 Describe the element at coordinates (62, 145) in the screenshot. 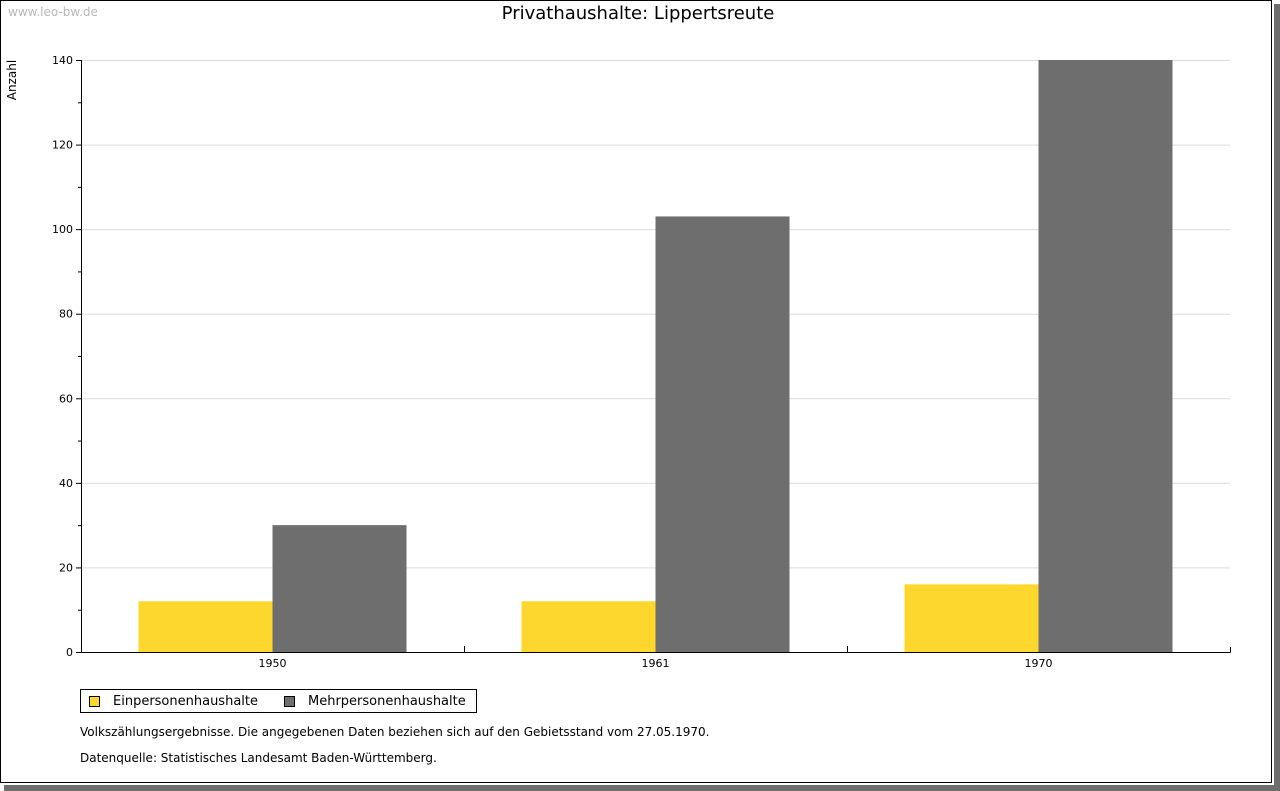

I see `y-tick-label: 120` at that location.